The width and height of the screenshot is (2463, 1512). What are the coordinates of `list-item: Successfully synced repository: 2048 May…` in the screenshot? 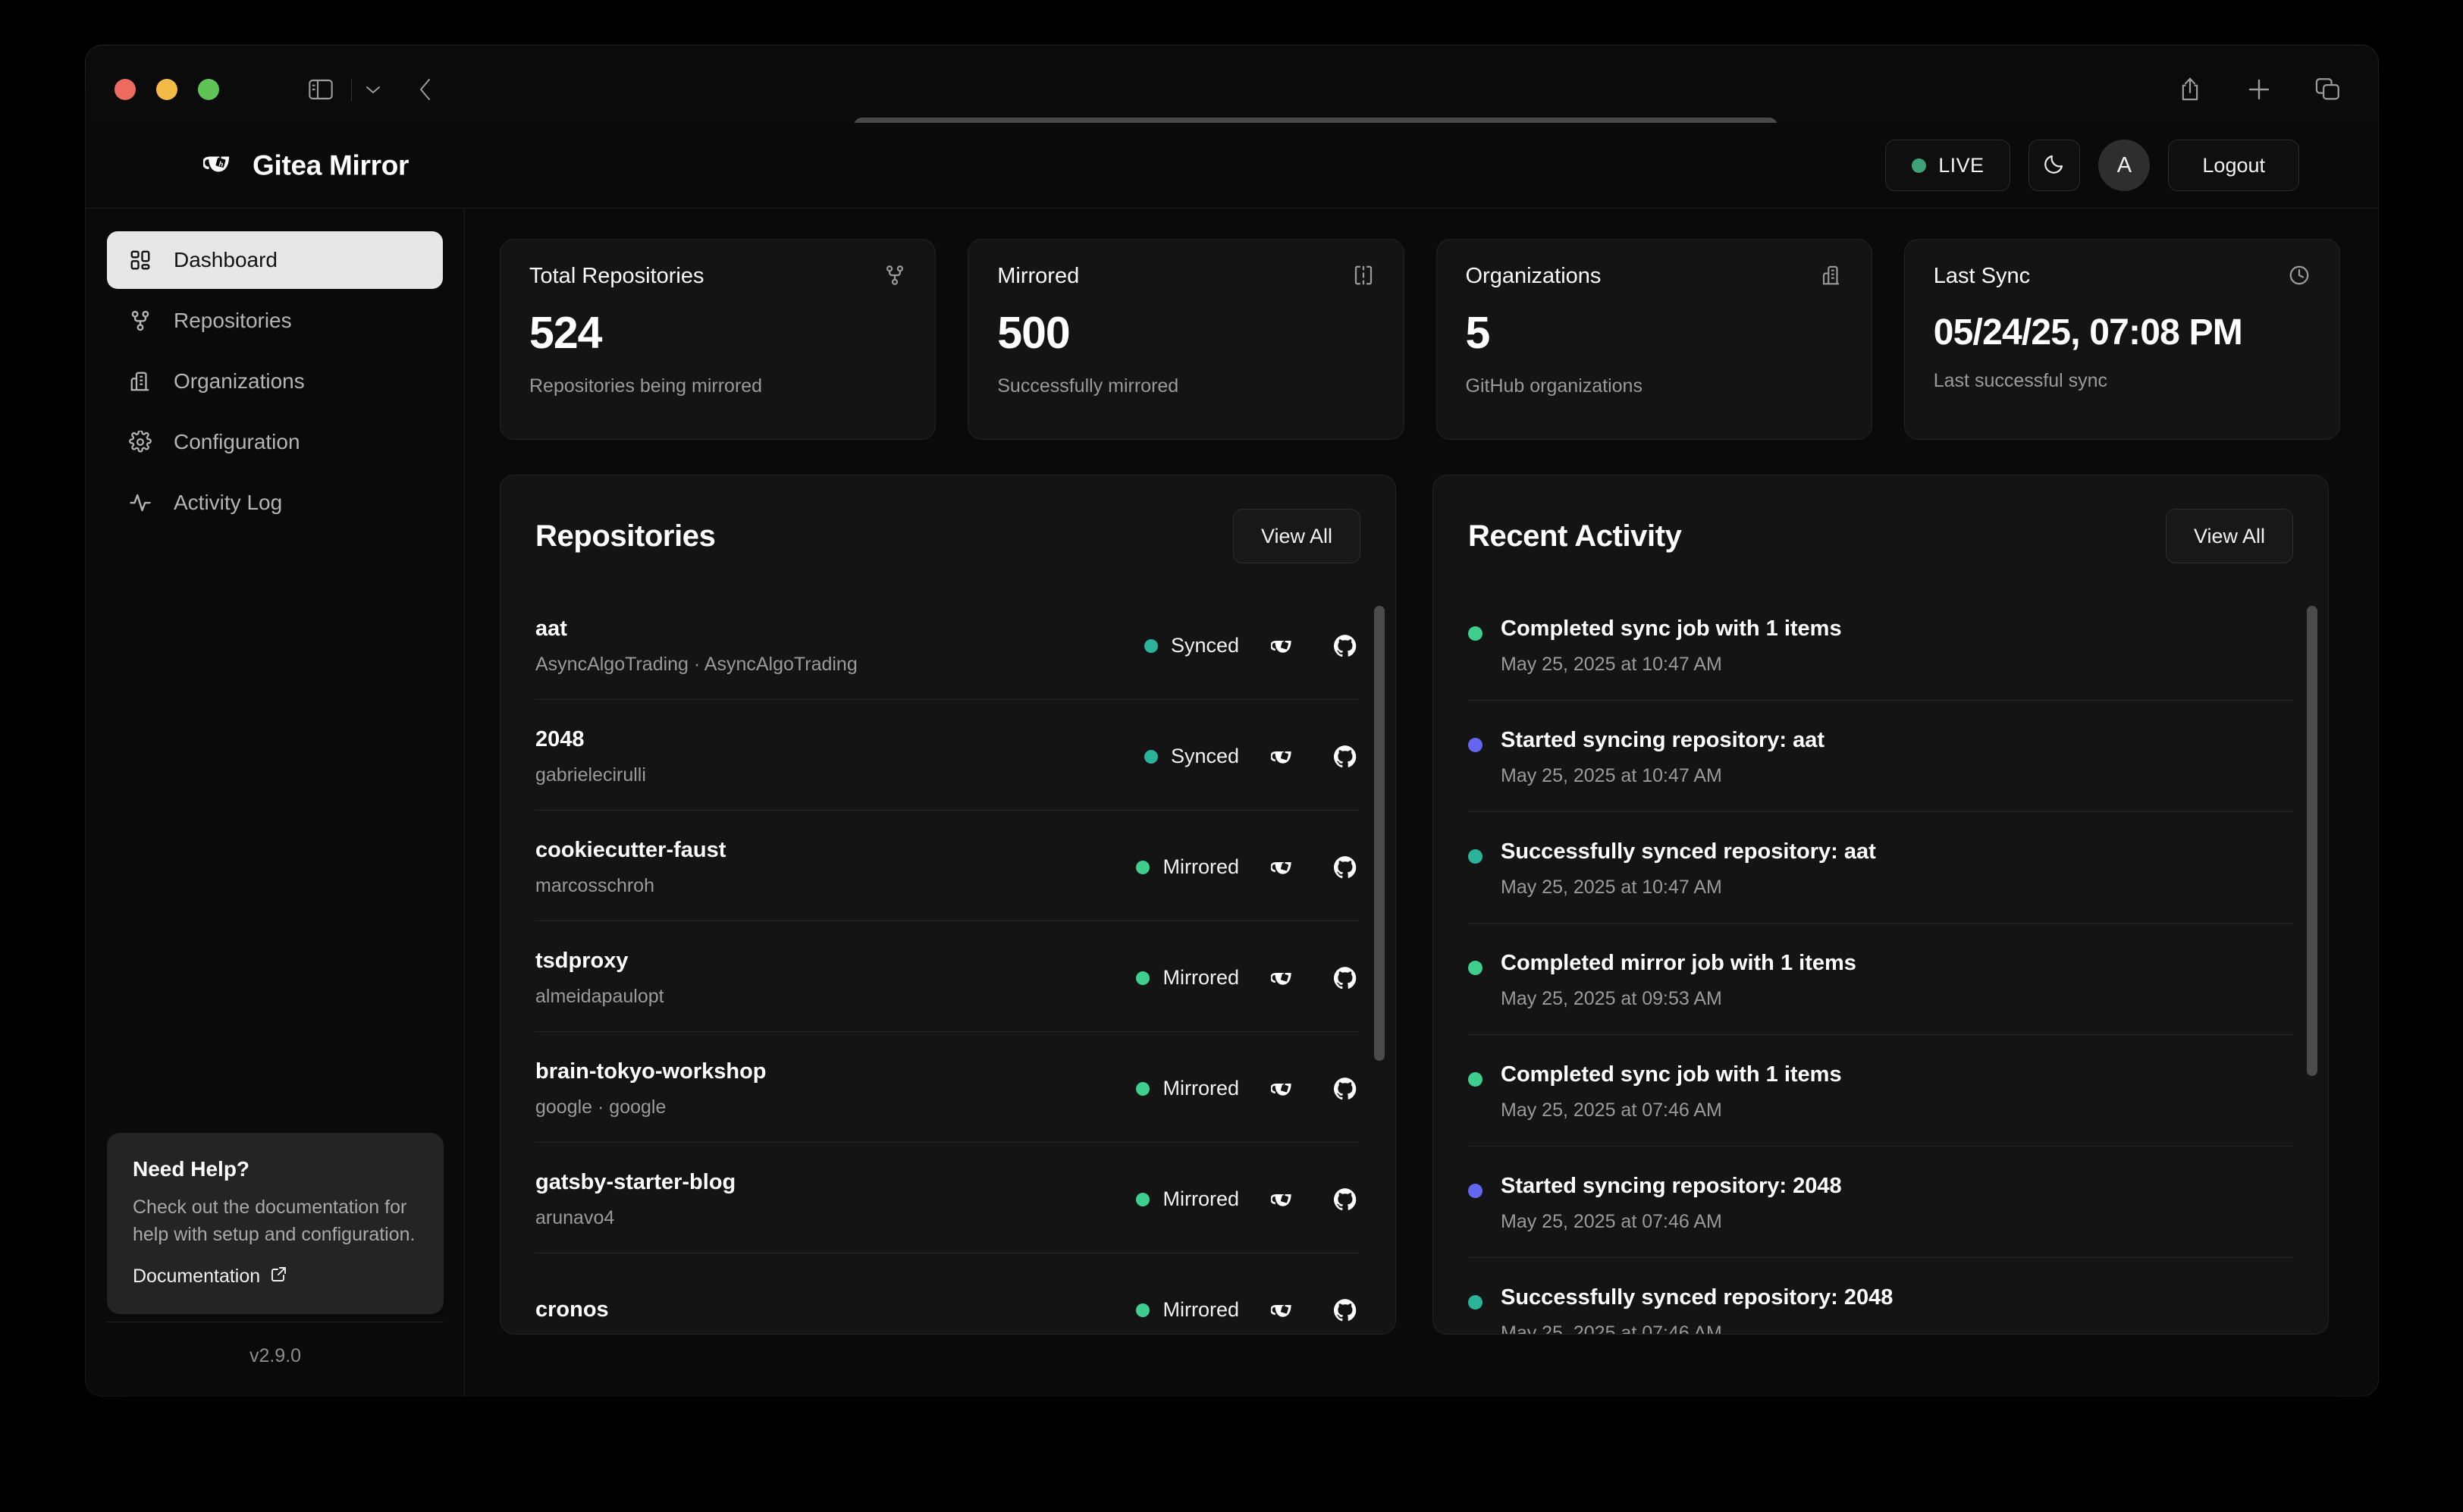 It's located at (1880, 1296).